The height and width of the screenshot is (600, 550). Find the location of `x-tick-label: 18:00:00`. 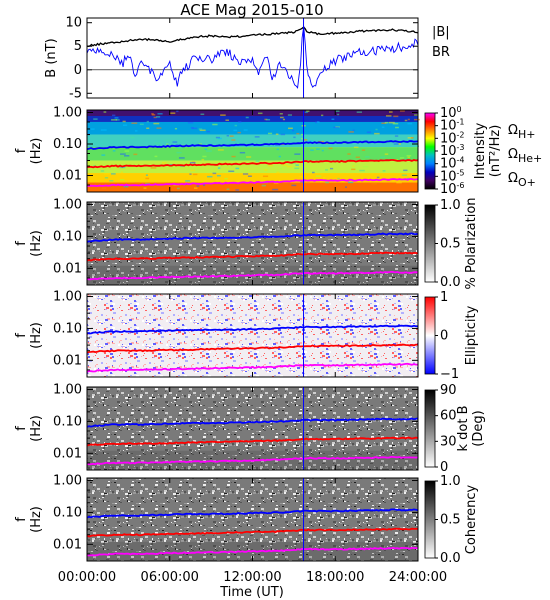

x-tick-label: 18:00:00 is located at coordinates (335, 577).